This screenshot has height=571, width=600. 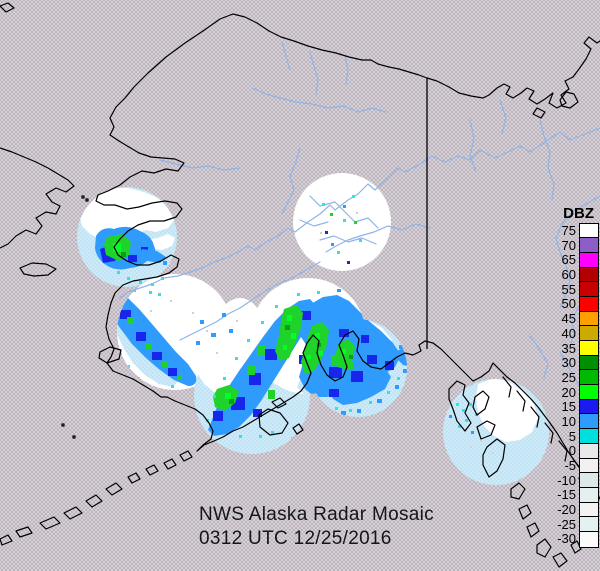 I want to click on legend-row: 50, so click(x=569, y=304).